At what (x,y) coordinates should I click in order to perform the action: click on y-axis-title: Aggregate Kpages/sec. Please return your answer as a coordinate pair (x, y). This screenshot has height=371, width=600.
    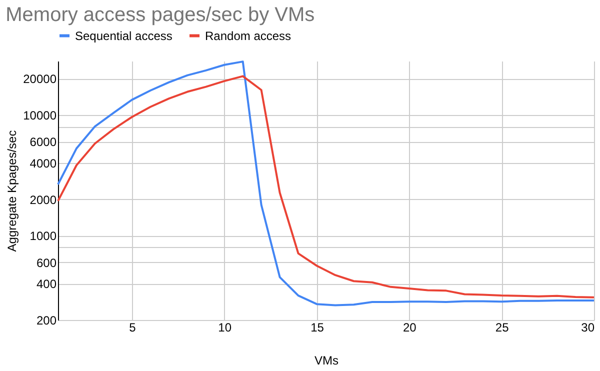
    Looking at the image, I should click on (12, 191).